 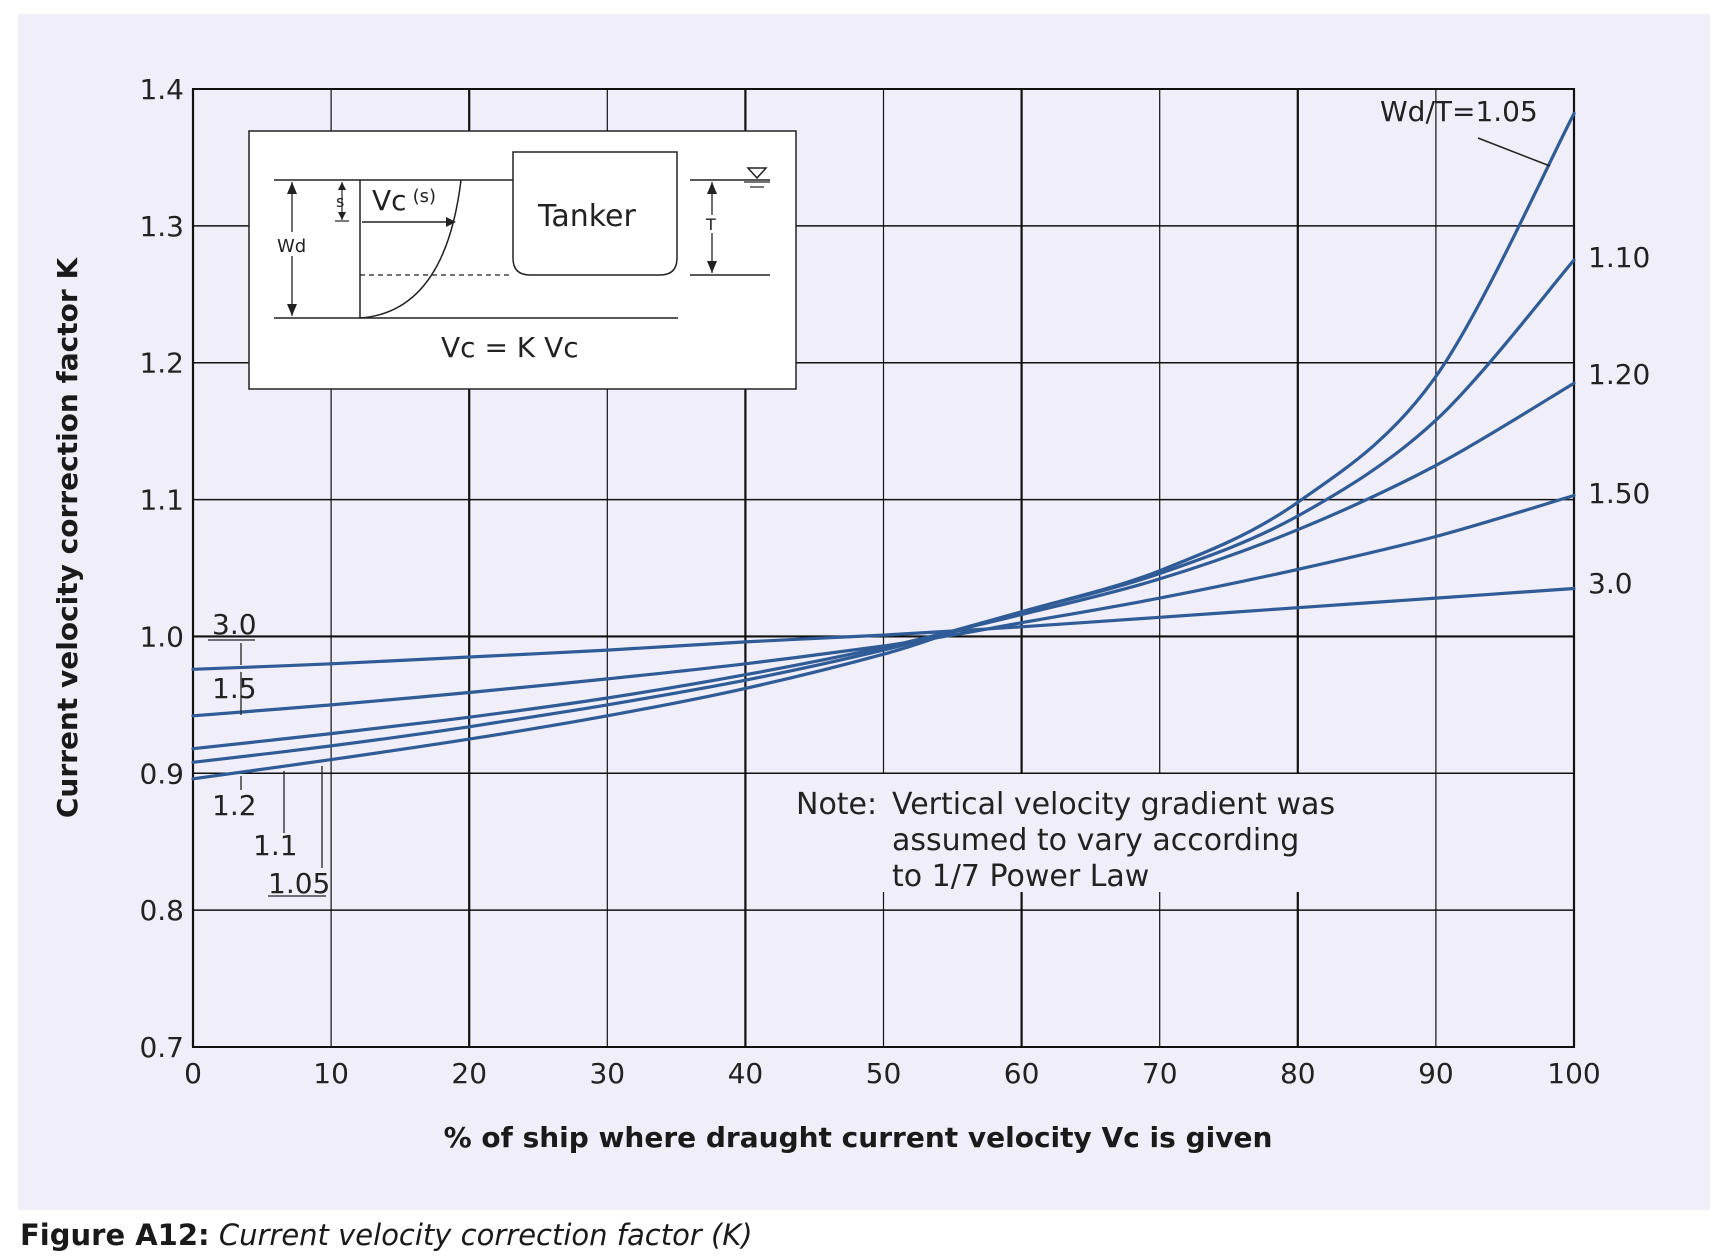 What do you see at coordinates (1113, 804) in the screenshot?
I see `note-line-1: Vertical velocity gradient was` at bounding box center [1113, 804].